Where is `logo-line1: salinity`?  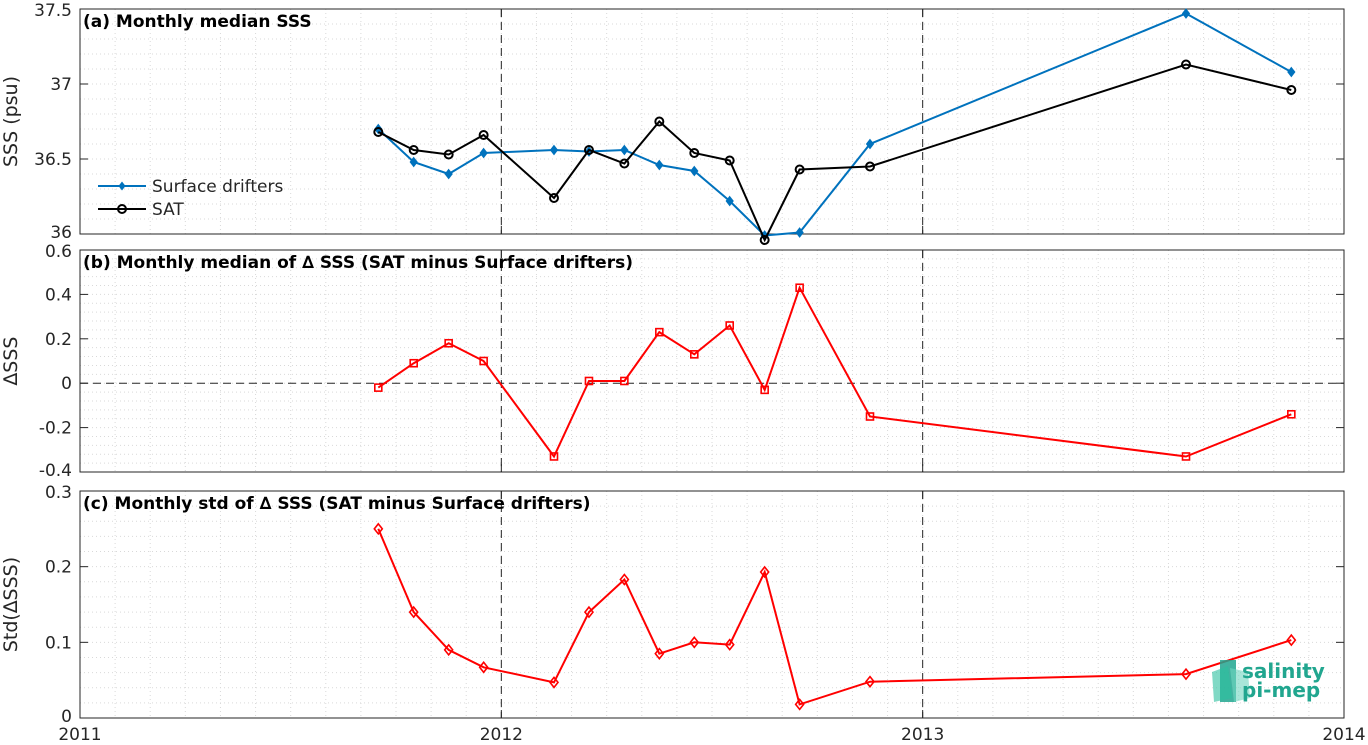 logo-line1: salinity is located at coordinates (1283, 671).